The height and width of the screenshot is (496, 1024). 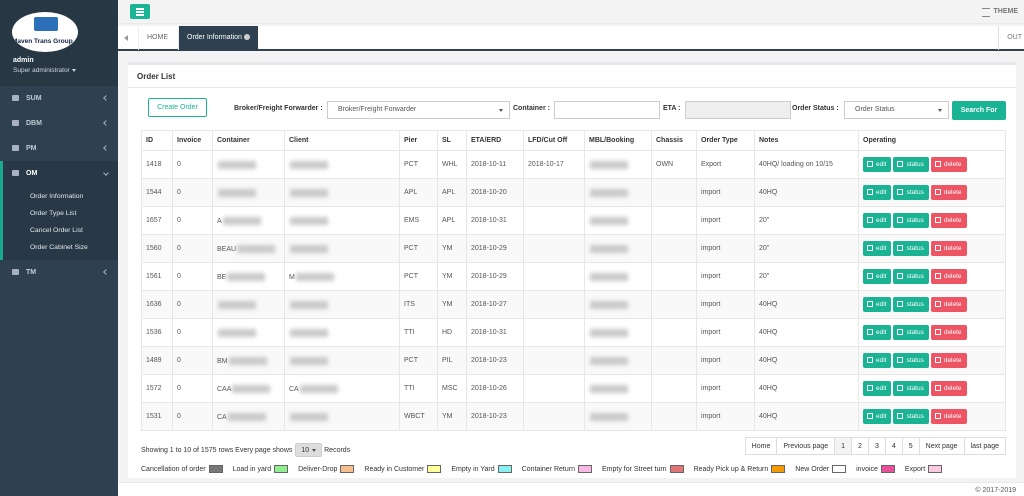 I want to click on table-cell: edit status delete, so click(x=932, y=388).